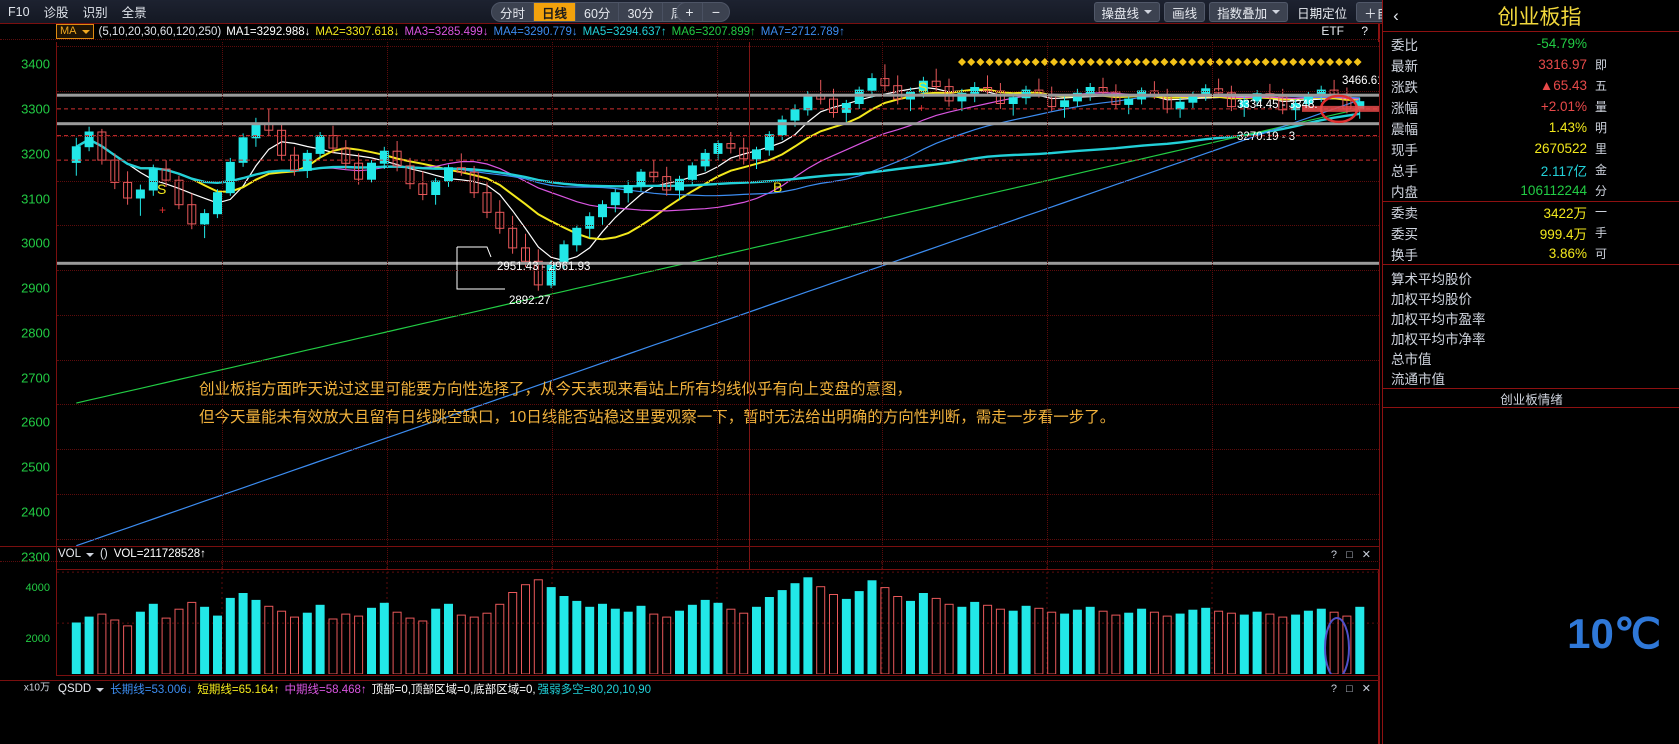 This screenshot has width=1679, height=744. I want to click on sidebar-quote-row: 内盘 106112244 分, so click(1531, 190).